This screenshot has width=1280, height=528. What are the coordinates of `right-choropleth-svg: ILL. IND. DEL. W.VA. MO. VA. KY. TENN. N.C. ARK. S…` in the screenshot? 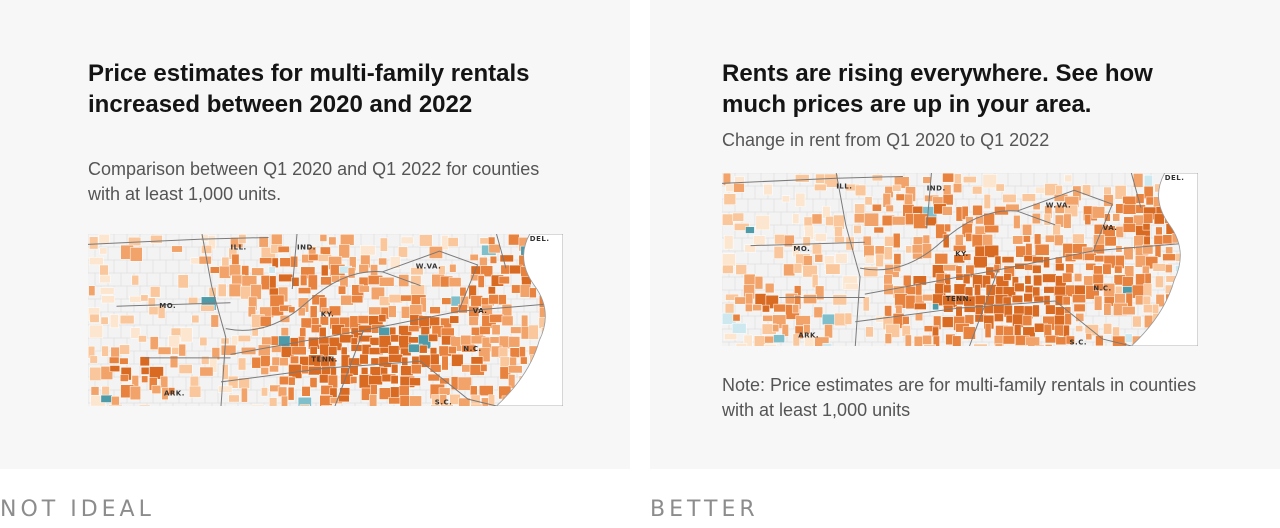 It's located at (960, 259).